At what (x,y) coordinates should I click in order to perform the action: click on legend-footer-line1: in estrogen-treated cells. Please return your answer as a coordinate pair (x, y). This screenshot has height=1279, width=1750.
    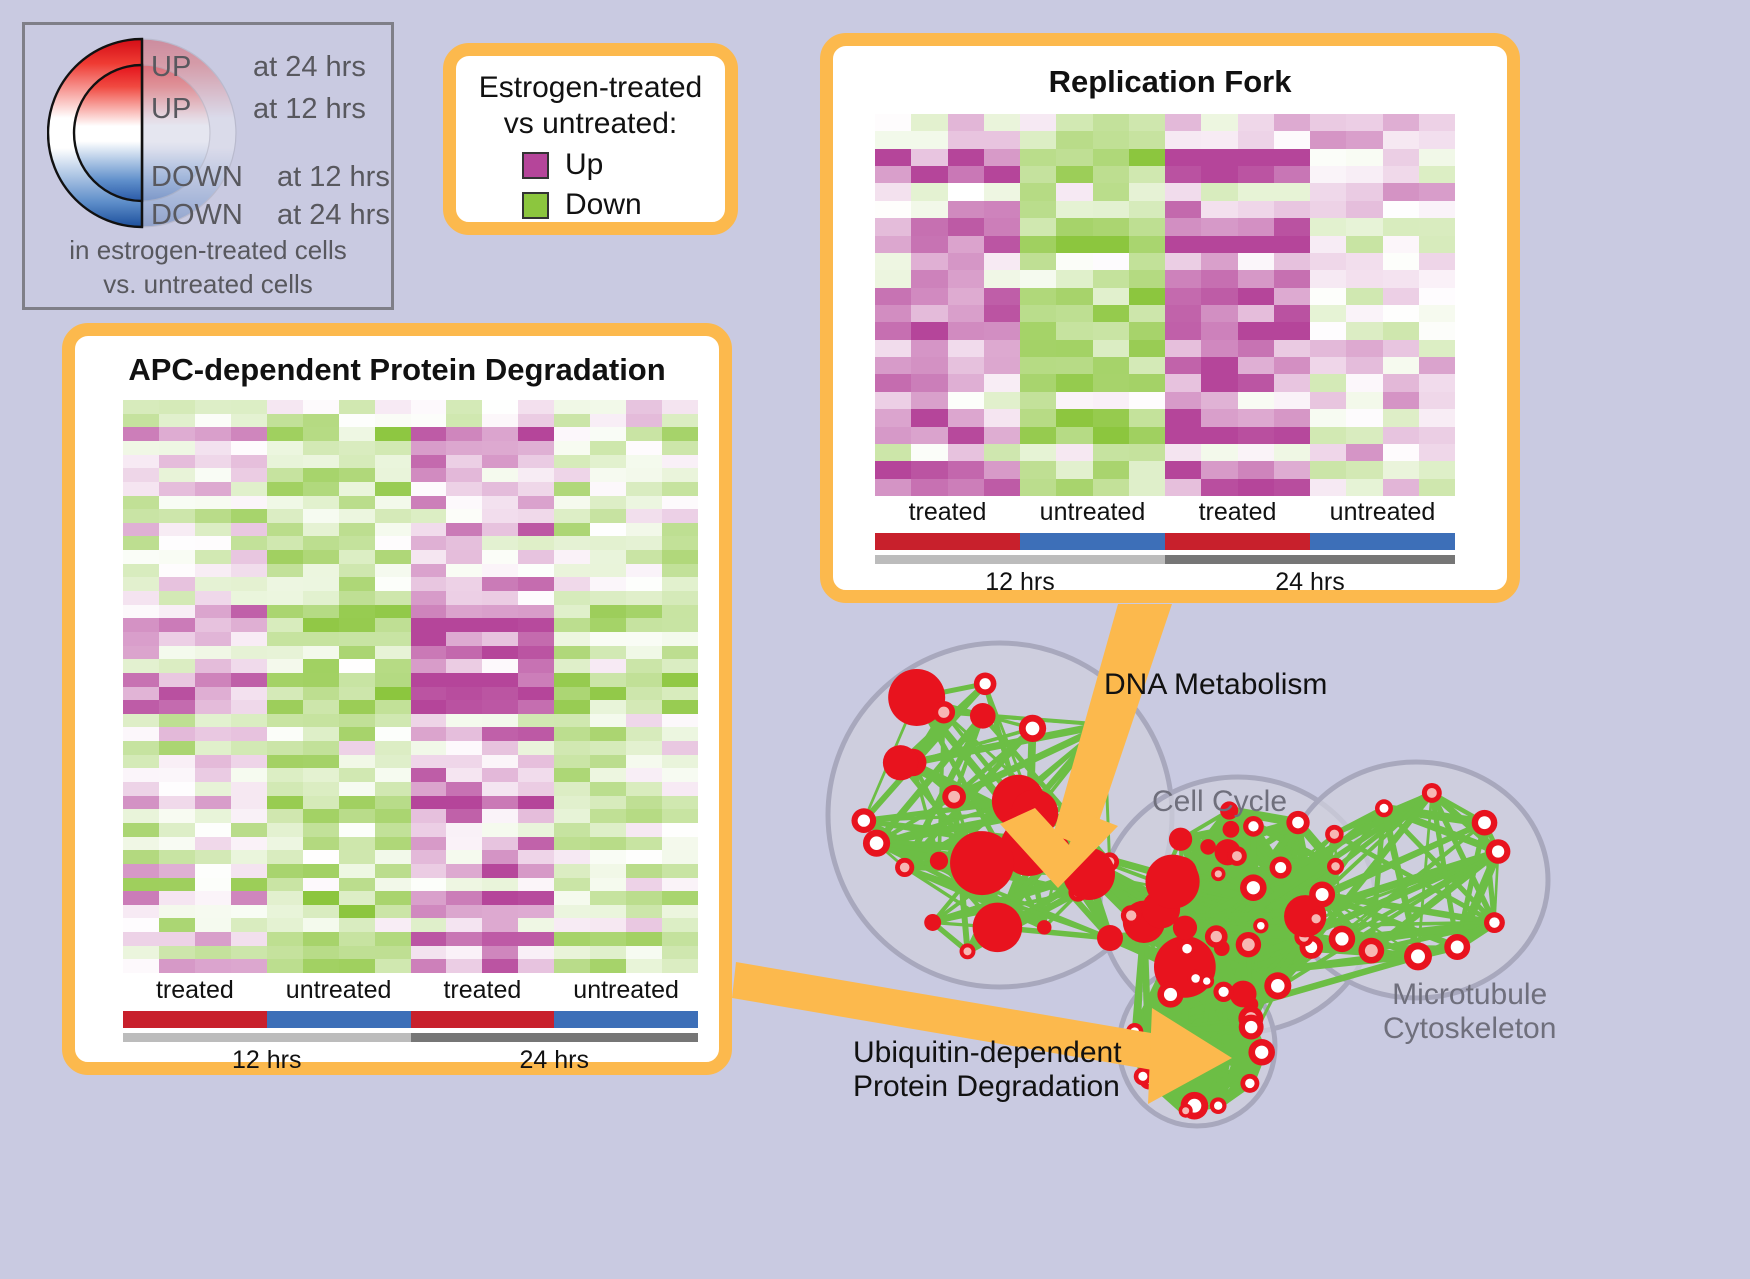
    Looking at the image, I should click on (208, 250).